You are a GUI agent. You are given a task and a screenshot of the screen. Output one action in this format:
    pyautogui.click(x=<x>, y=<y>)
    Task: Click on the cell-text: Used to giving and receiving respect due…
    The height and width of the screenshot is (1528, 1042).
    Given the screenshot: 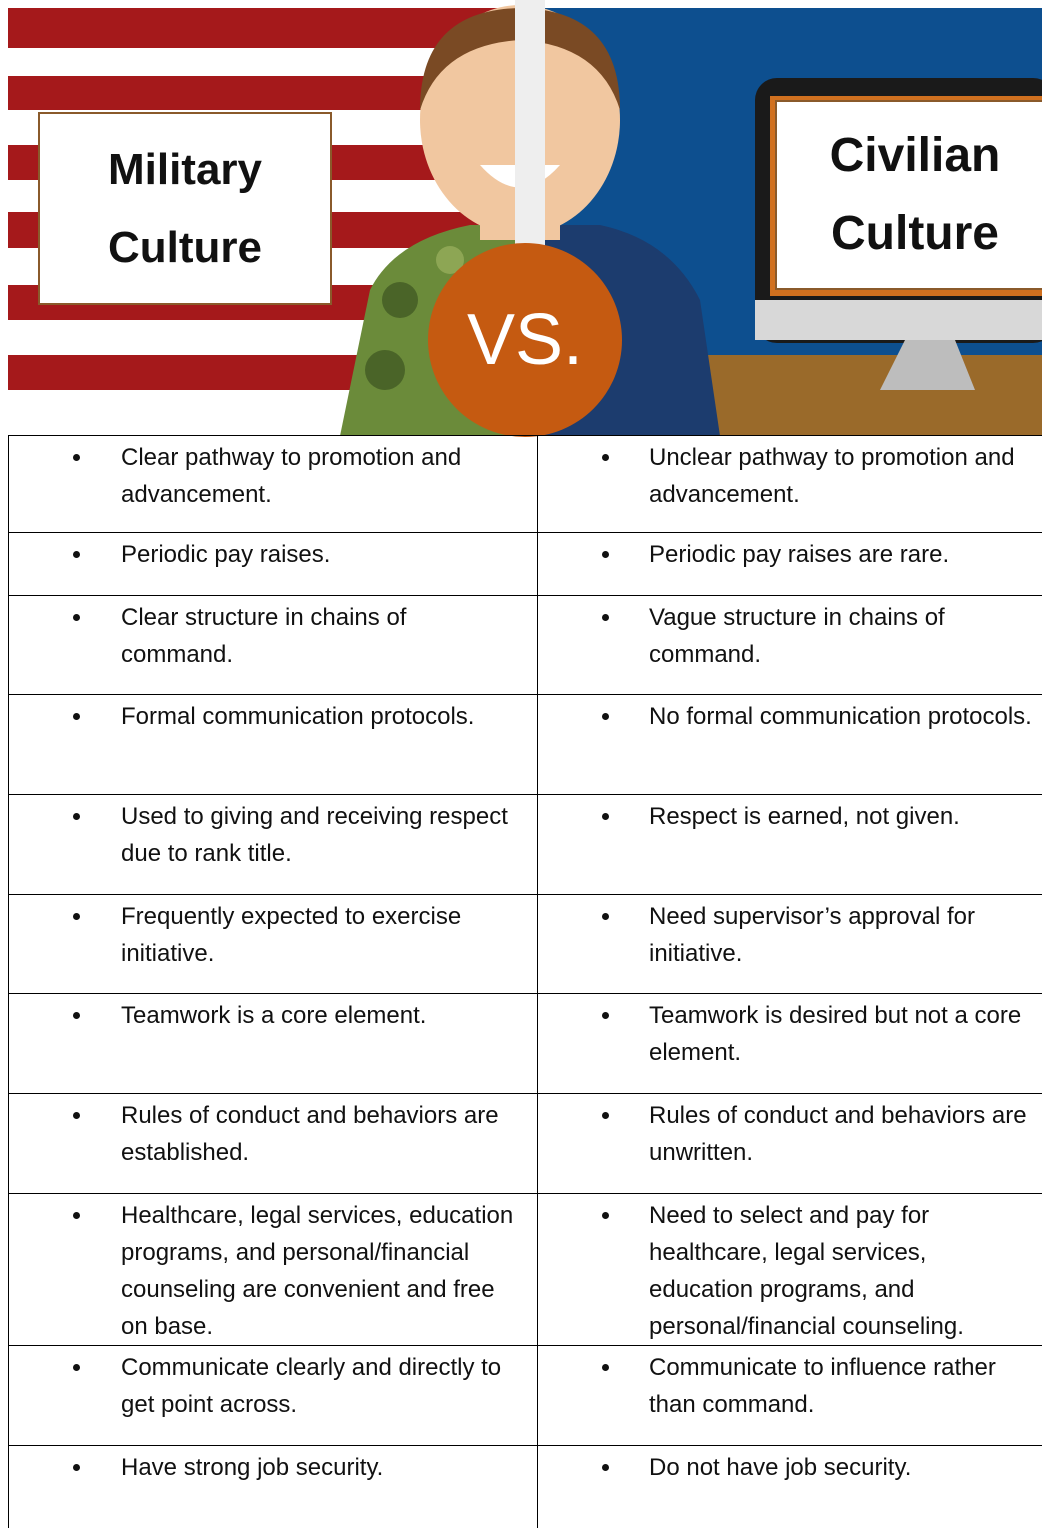 What is the action you would take?
    pyautogui.click(x=314, y=835)
    